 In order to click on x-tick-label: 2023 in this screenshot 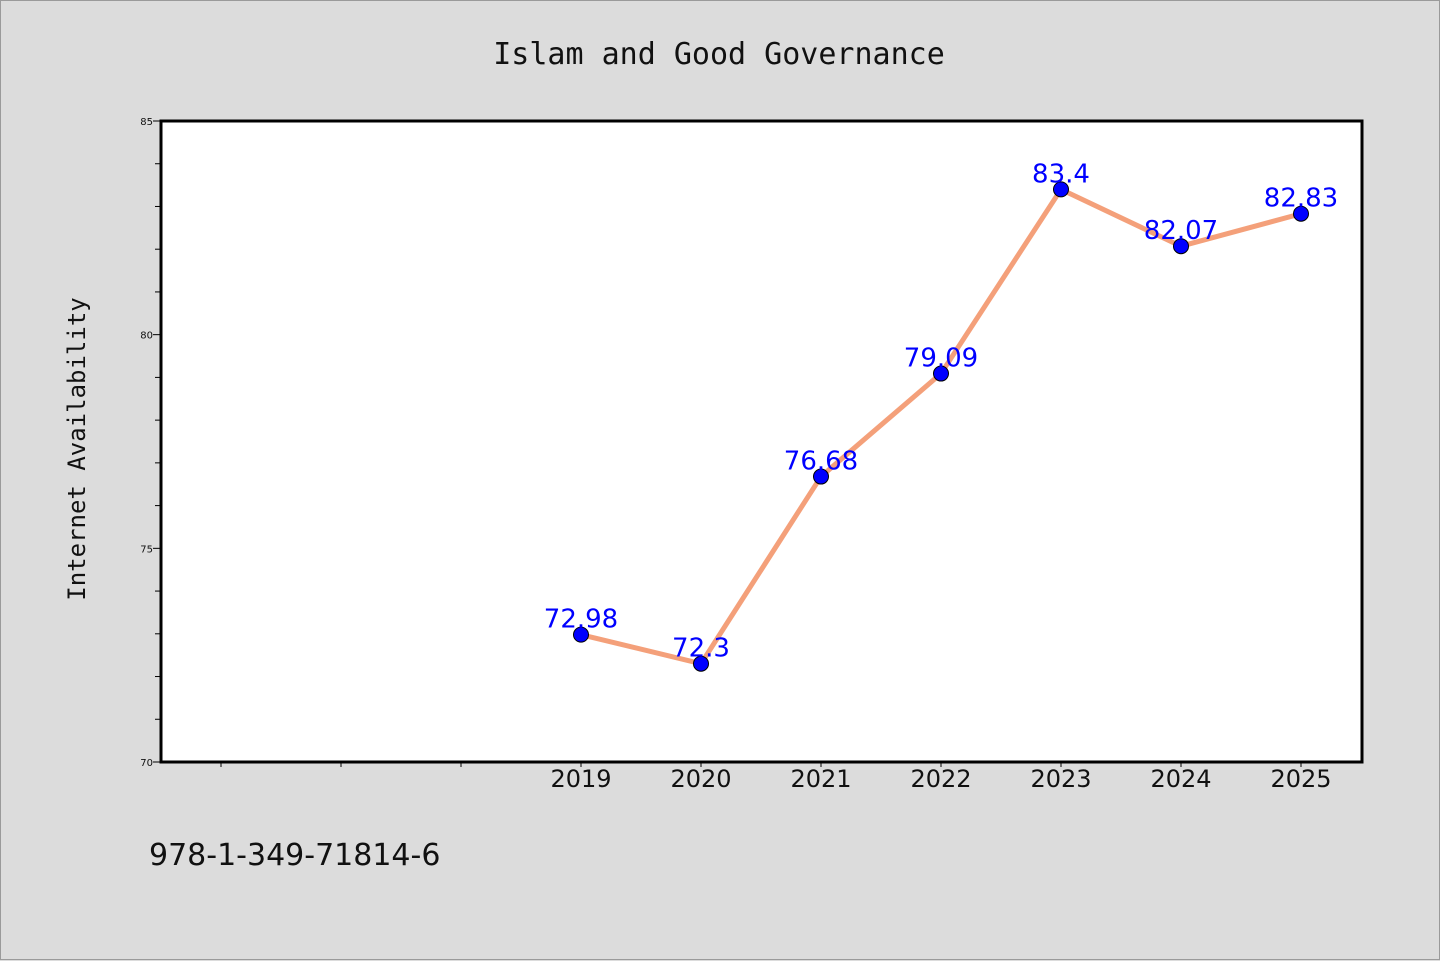, I will do `click(1060, 779)`.